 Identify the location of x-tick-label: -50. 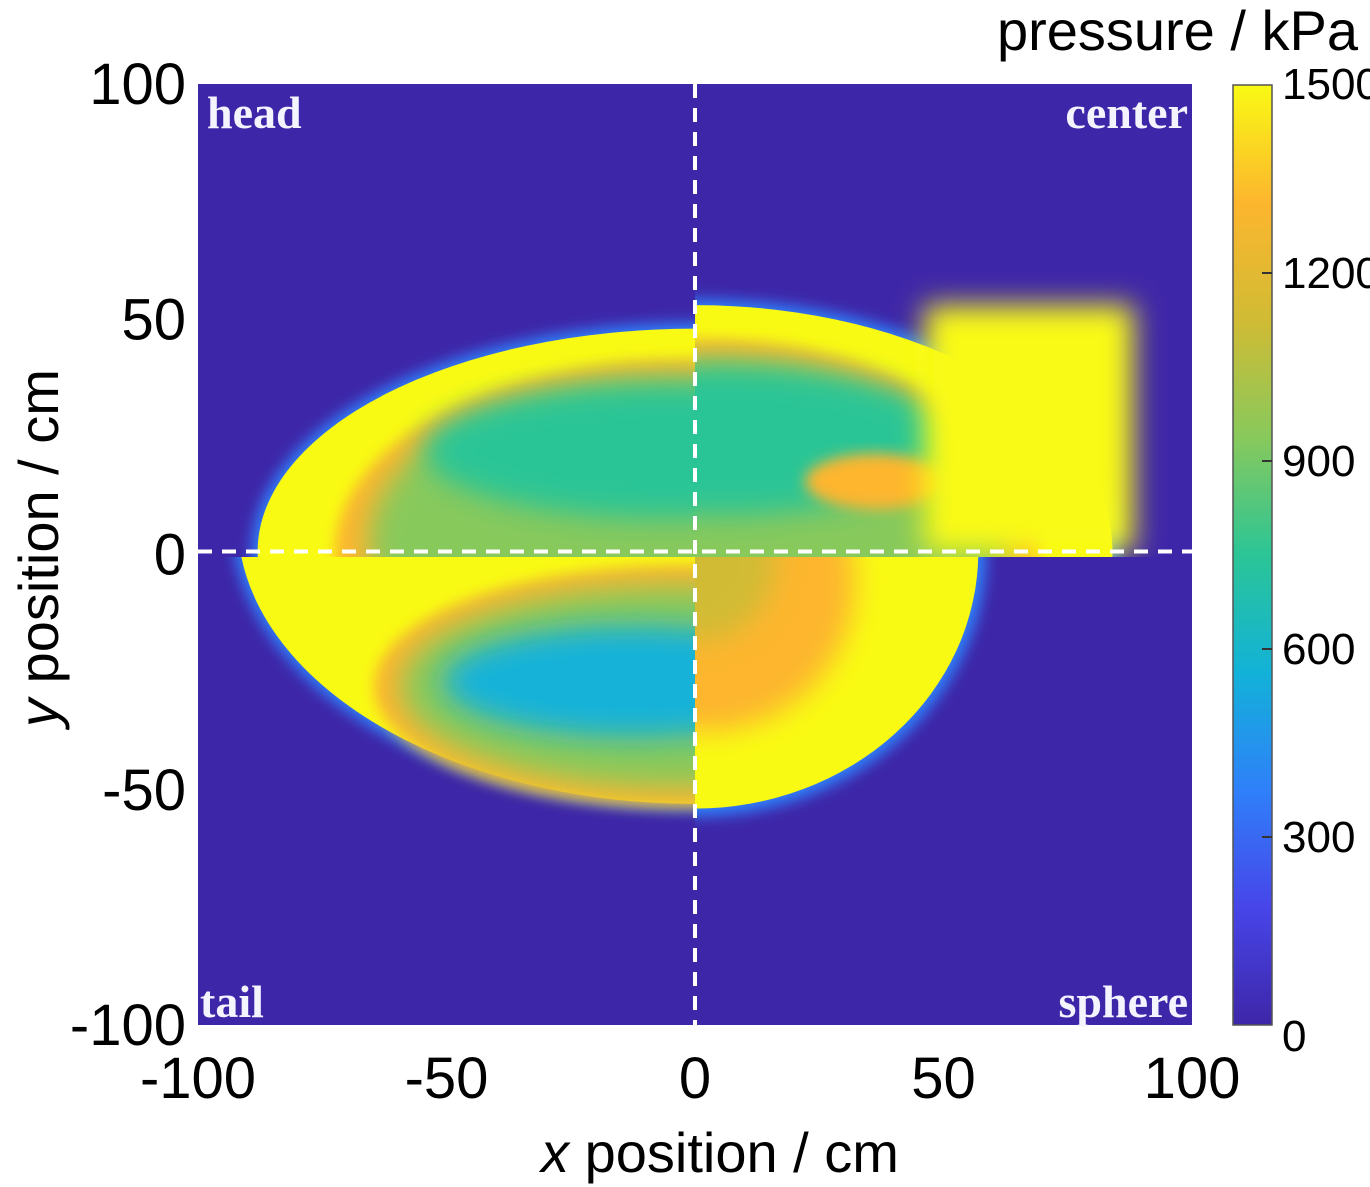
(447, 1078).